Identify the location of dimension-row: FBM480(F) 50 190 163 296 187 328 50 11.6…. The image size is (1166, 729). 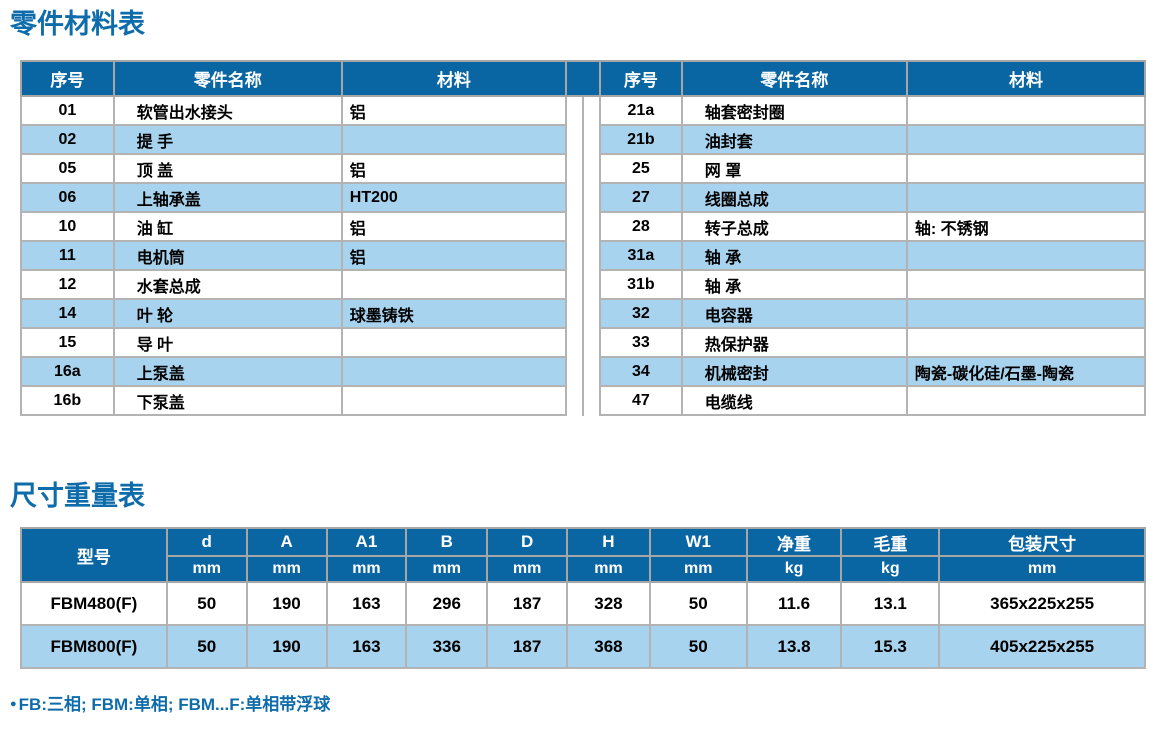
(583, 603).